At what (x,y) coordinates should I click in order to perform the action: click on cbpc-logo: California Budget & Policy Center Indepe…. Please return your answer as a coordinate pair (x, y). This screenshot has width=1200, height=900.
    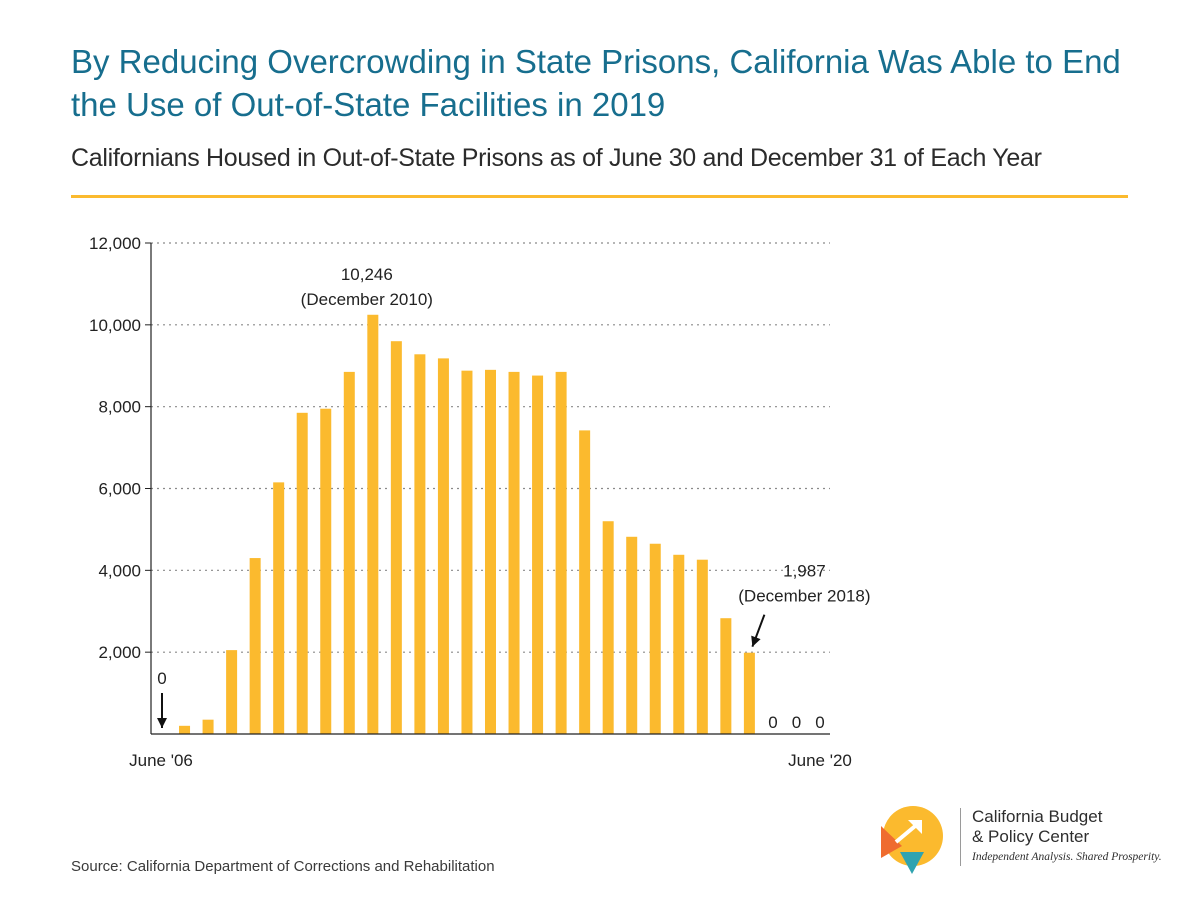
    Looking at the image, I should click on (1022, 837).